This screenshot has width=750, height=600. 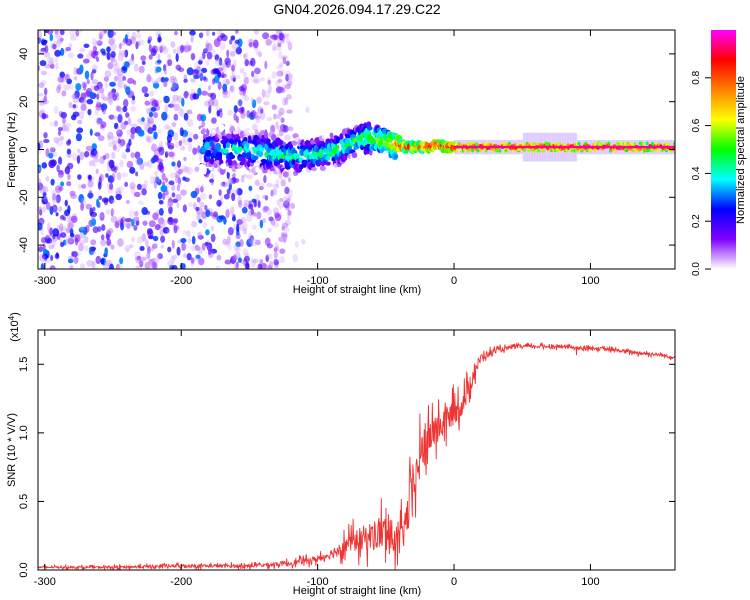 I want to click on y-tick-label: -20, so click(x=24, y=197).